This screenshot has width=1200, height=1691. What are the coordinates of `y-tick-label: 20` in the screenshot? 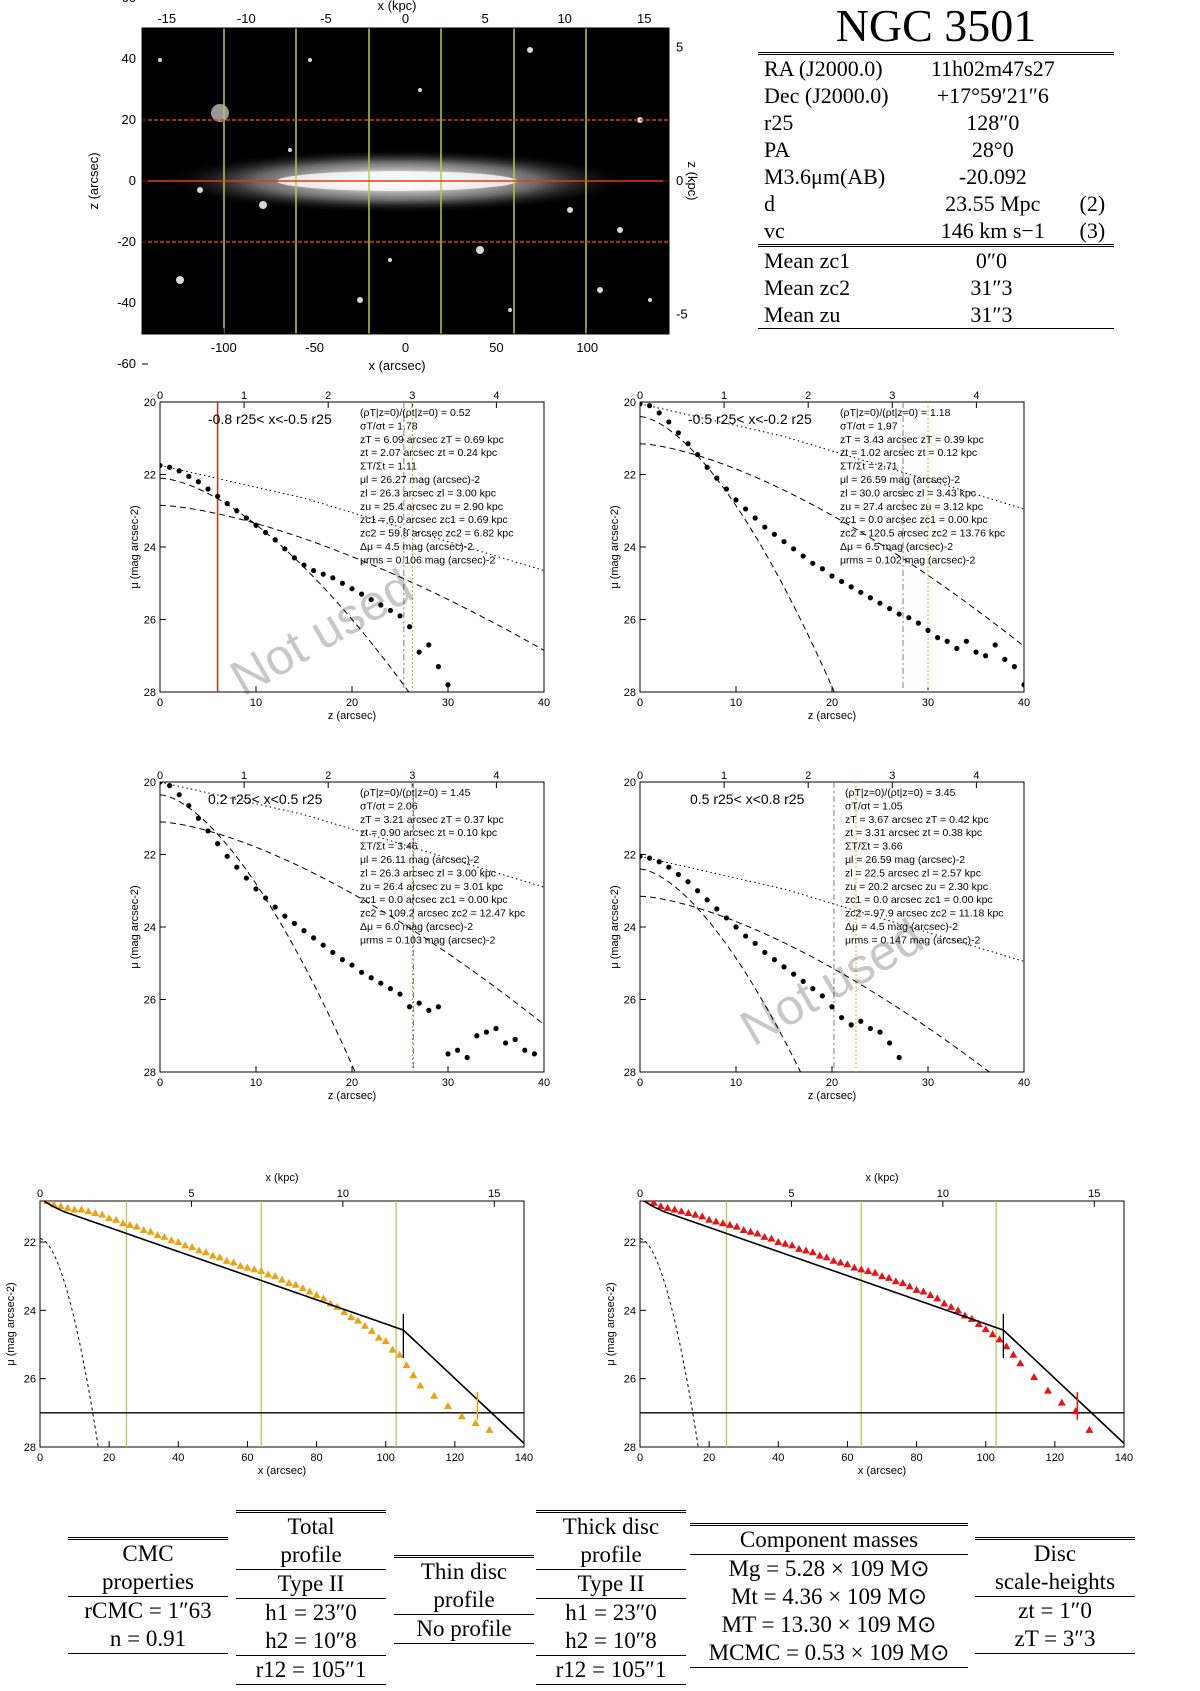 It's located at (150, 783).